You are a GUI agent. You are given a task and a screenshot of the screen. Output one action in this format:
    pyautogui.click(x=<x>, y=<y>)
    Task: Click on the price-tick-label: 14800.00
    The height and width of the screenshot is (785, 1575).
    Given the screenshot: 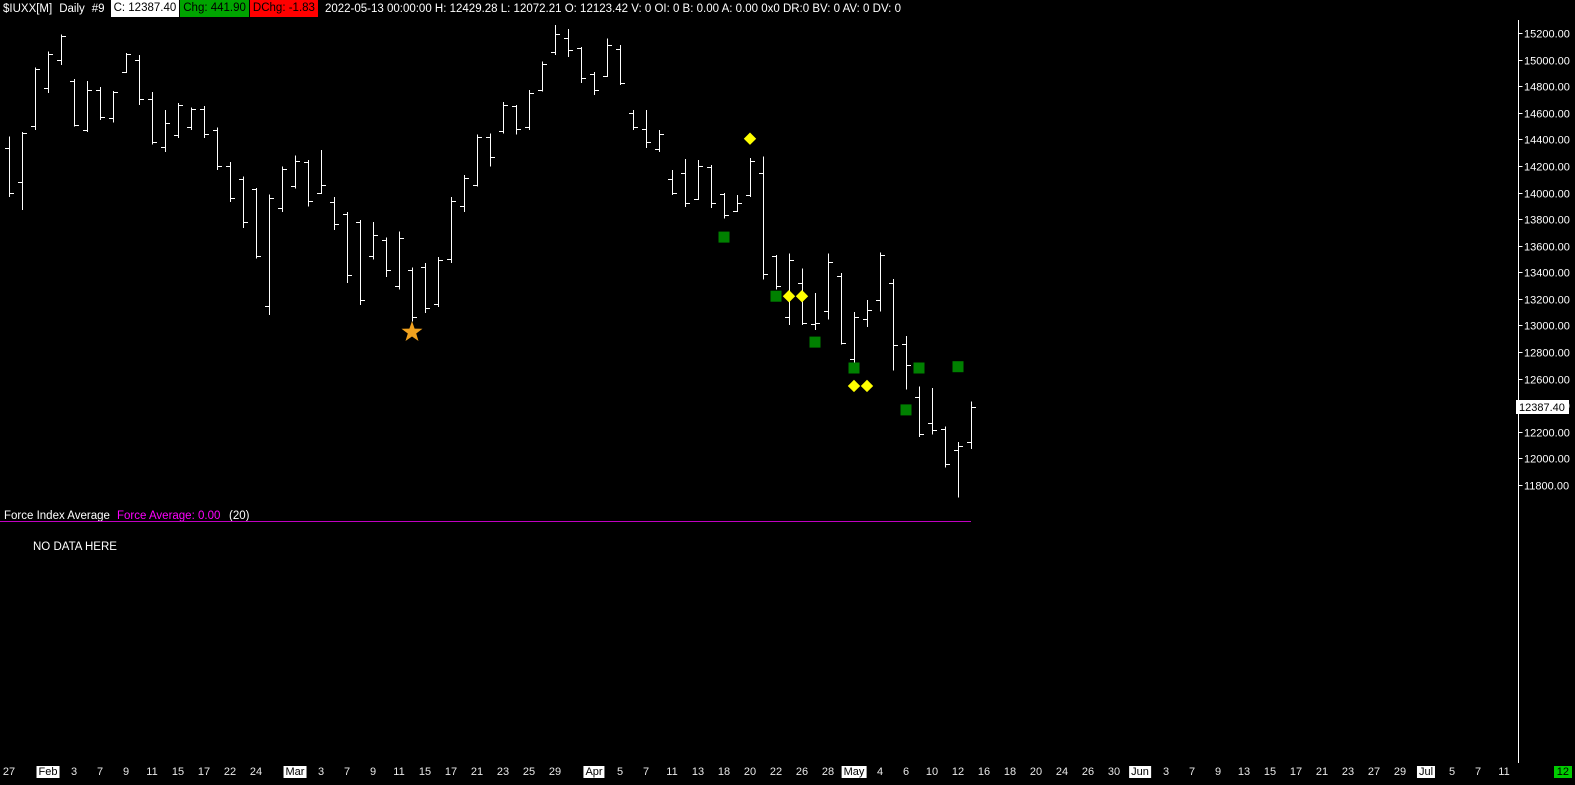 What is the action you would take?
    pyautogui.click(x=1547, y=88)
    